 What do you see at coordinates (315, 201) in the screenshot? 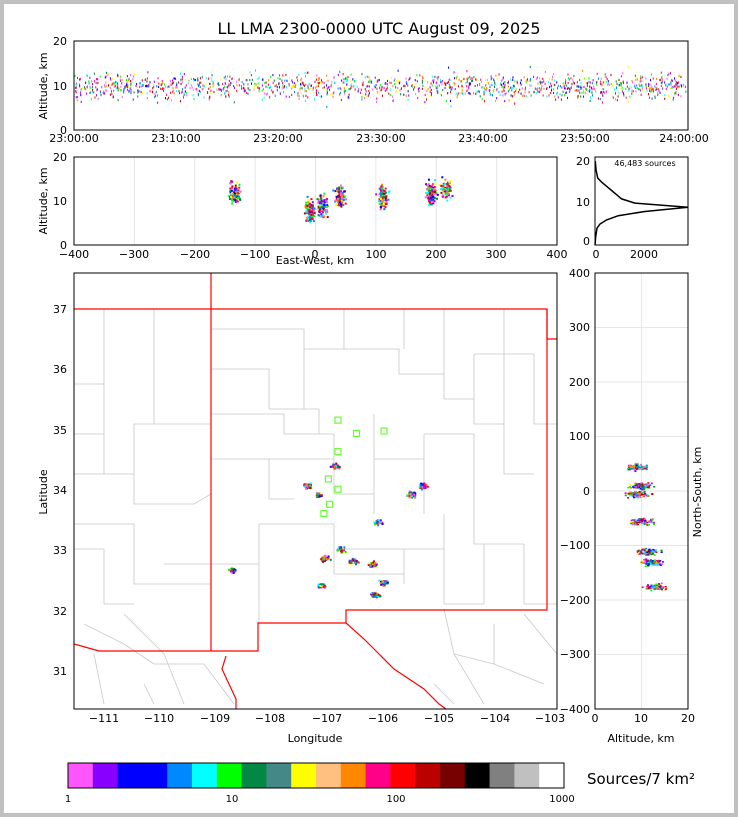
I see `ew-grid` at bounding box center [315, 201].